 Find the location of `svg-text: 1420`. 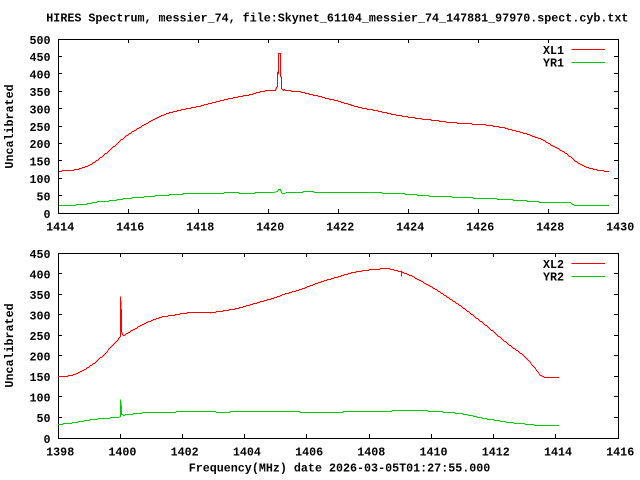

svg-text: 1420 is located at coordinates (270, 228).